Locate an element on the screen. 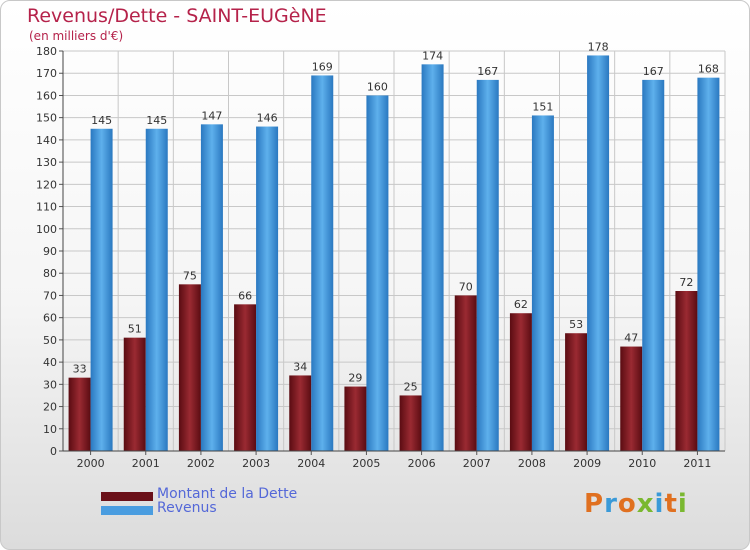  logo-letter: P is located at coordinates (594, 504).